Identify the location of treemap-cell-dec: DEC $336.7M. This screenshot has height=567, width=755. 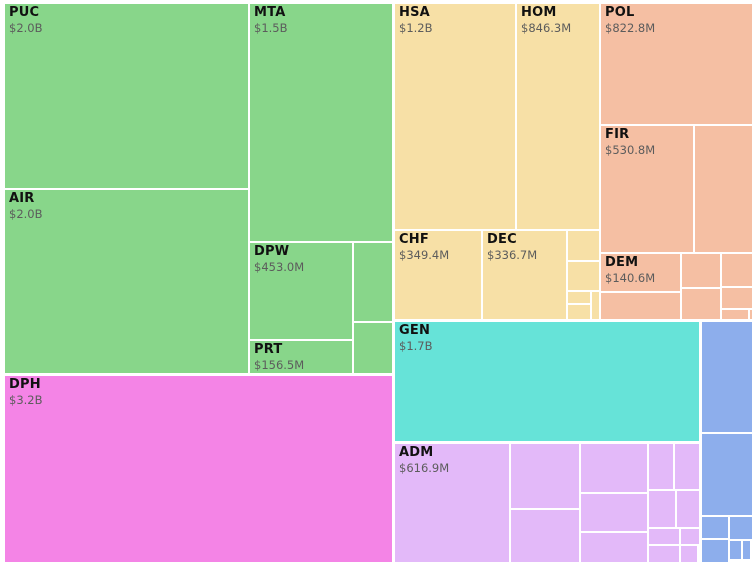
(524, 275).